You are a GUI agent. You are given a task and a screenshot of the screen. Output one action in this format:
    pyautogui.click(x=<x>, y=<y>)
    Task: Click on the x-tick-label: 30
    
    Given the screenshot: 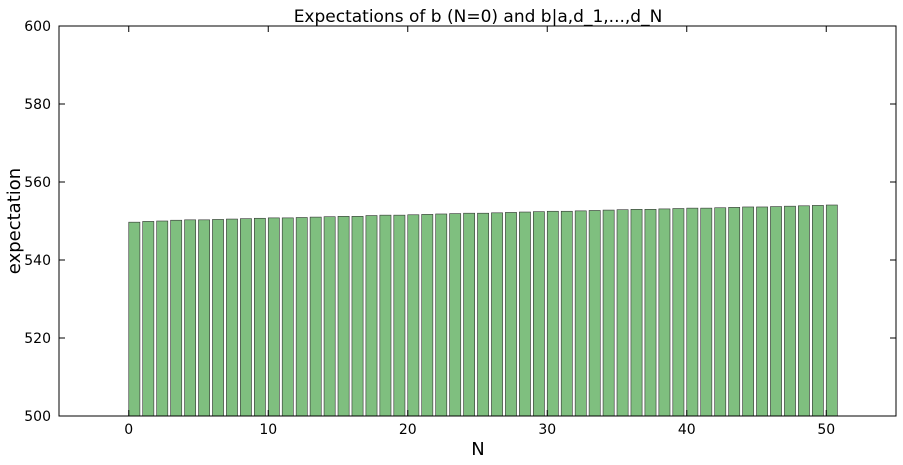 What is the action you would take?
    pyautogui.click(x=547, y=430)
    